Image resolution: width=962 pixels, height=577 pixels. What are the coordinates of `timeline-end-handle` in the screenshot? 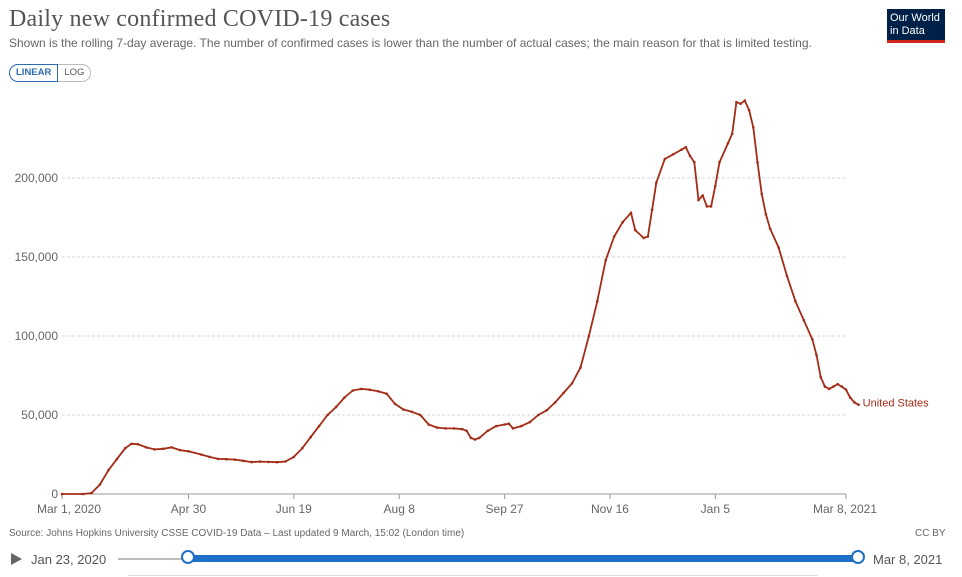 It's located at (858, 557).